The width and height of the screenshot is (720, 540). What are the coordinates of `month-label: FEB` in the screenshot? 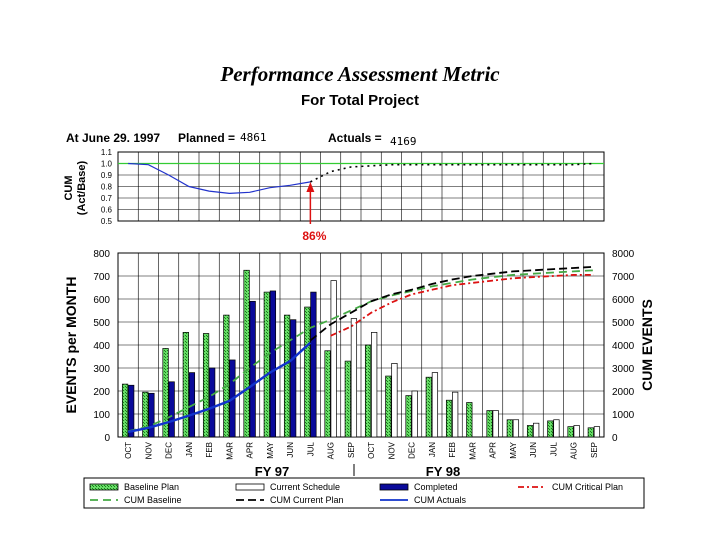 It's located at (452, 450).